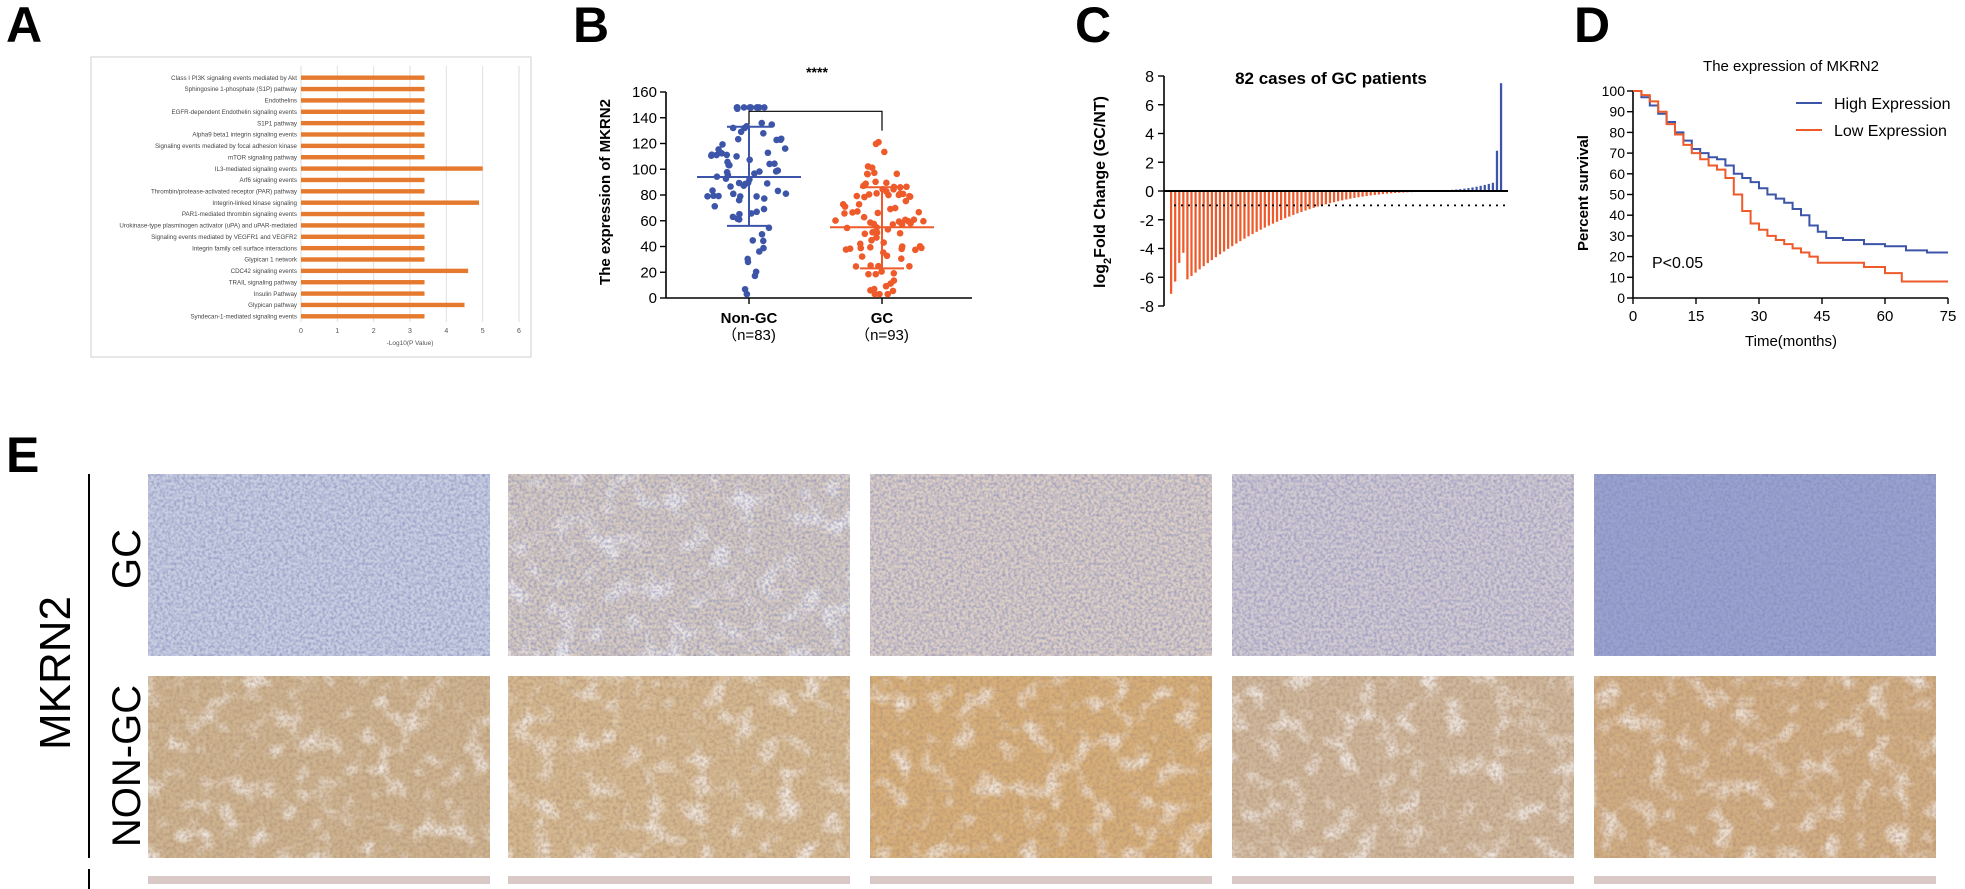 This screenshot has width=1965, height=889. What do you see at coordinates (648, 221) in the screenshot?
I see `panel-b-y-tick-label: 60` at bounding box center [648, 221].